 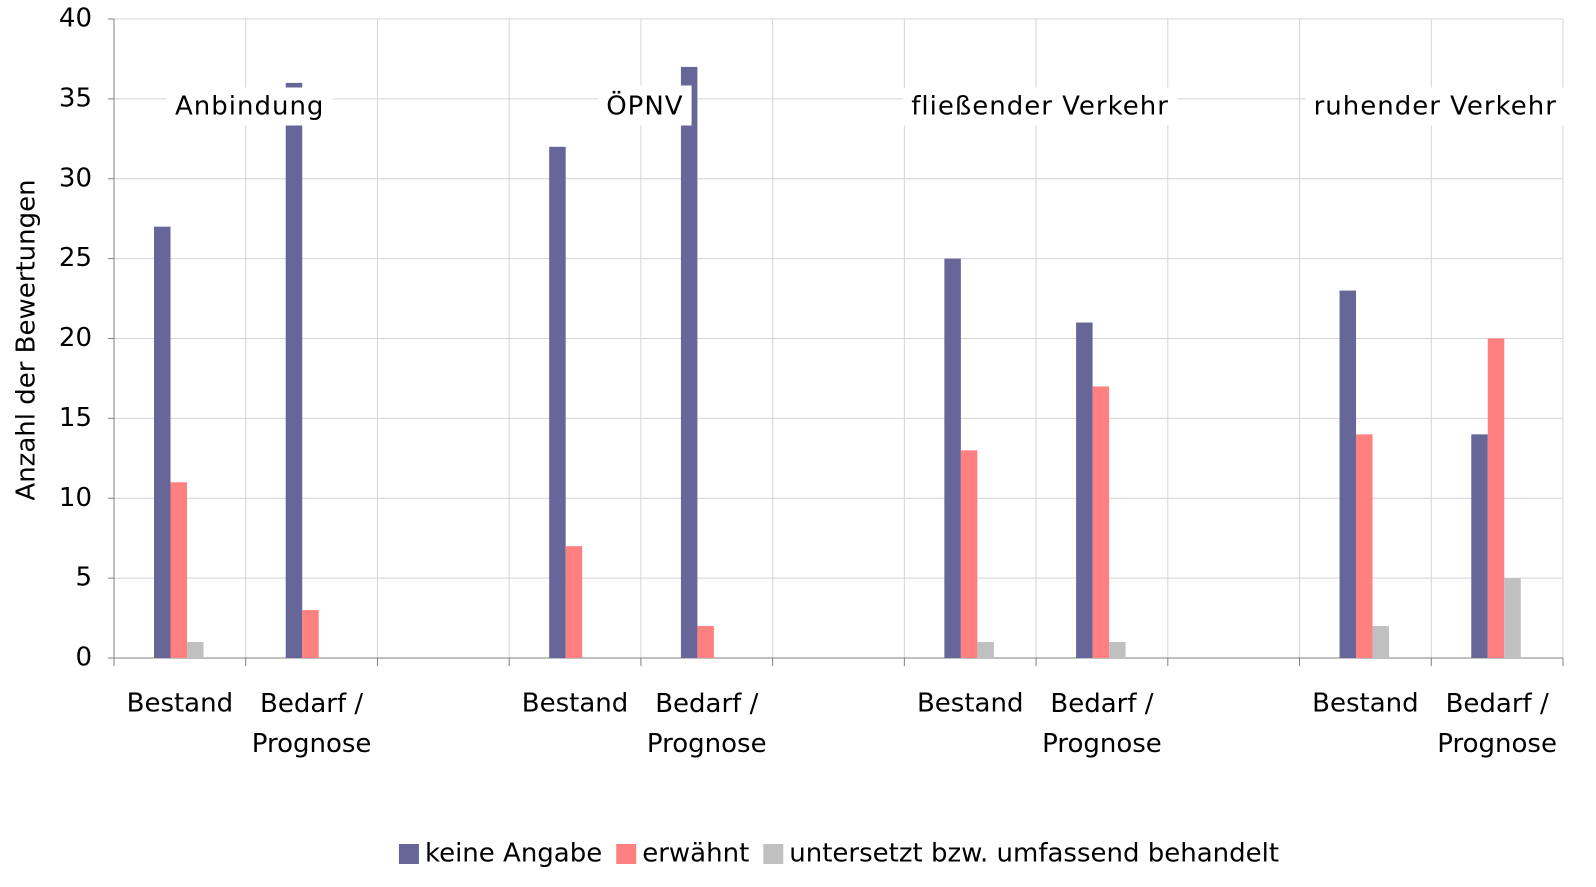 What do you see at coordinates (75, 98) in the screenshot?
I see `y-tick-label: 35` at bounding box center [75, 98].